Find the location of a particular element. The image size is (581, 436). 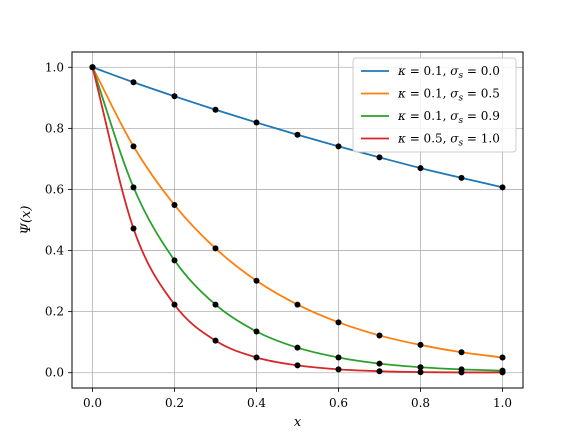

legend-label: κ = 0.5, σs = 1.0 is located at coordinates (448, 140).